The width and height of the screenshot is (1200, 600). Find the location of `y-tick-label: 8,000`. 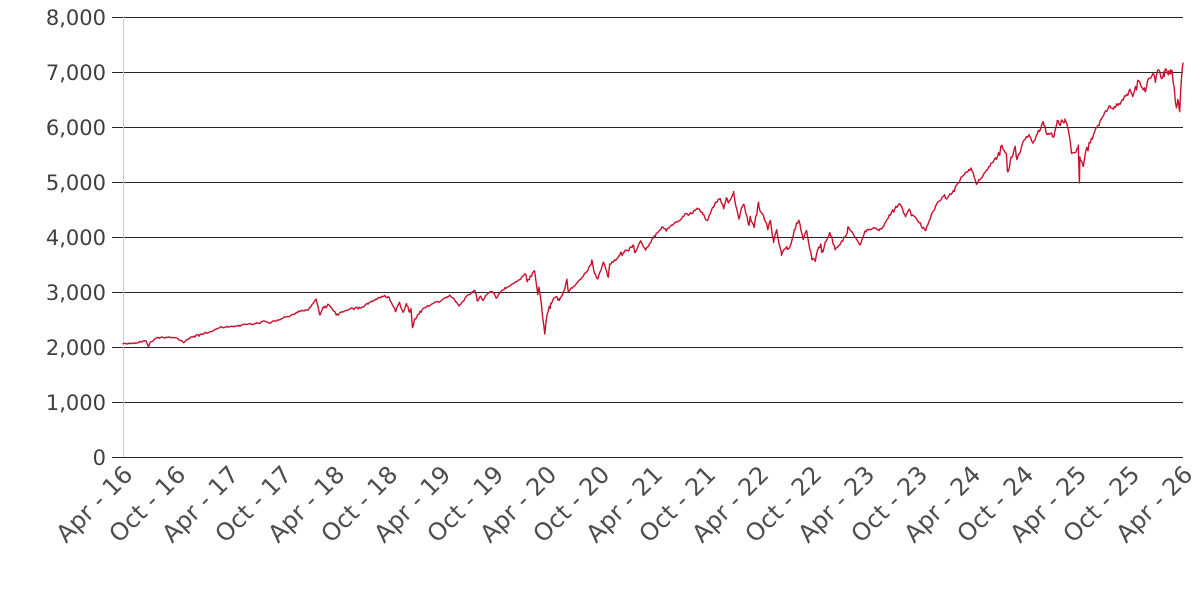

y-tick-label: 8,000 is located at coordinates (76, 18).